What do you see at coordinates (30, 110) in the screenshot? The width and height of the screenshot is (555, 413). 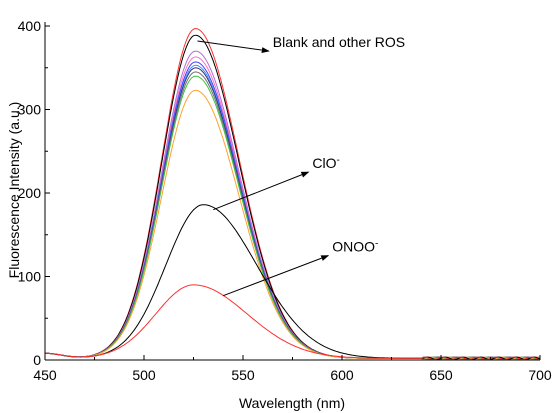 I see `y-tick-label: 300` at bounding box center [30, 110].